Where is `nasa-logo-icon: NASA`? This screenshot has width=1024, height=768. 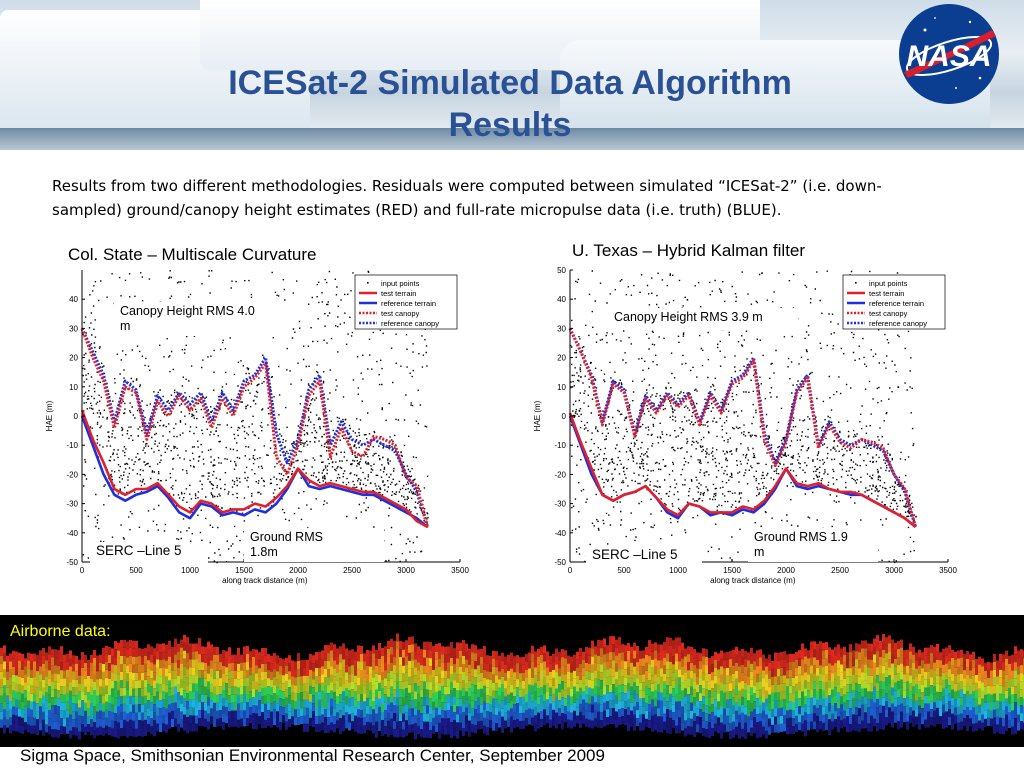 nasa-logo-icon: NASA is located at coordinates (949, 54).